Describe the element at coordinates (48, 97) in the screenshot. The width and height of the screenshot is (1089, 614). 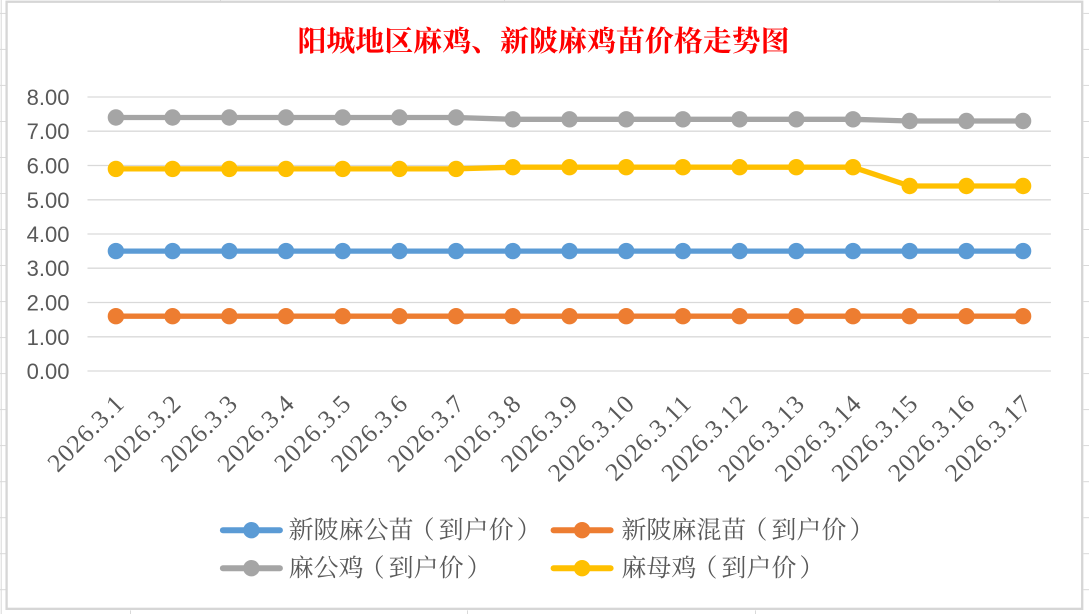
I see `svg-text: 8.00` at that location.